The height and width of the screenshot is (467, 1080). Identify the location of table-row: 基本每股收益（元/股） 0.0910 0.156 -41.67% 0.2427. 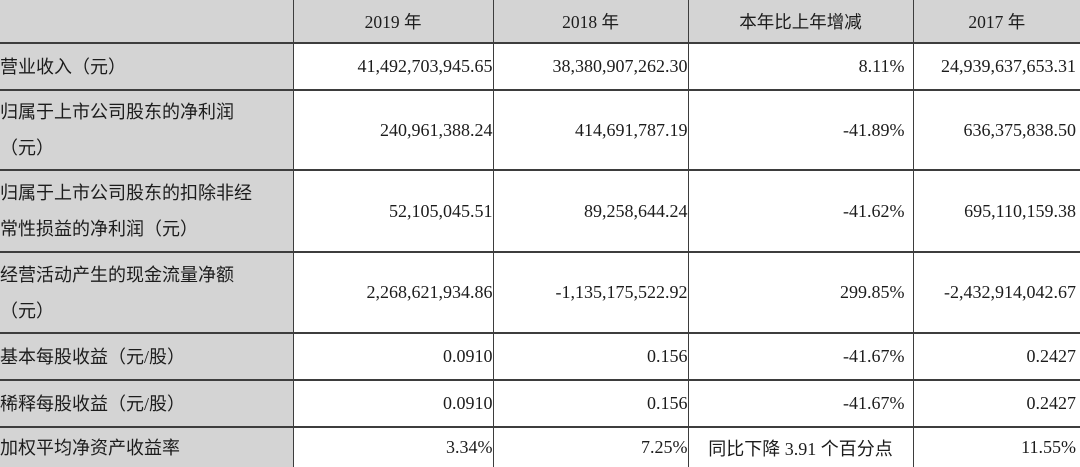
(540, 356).